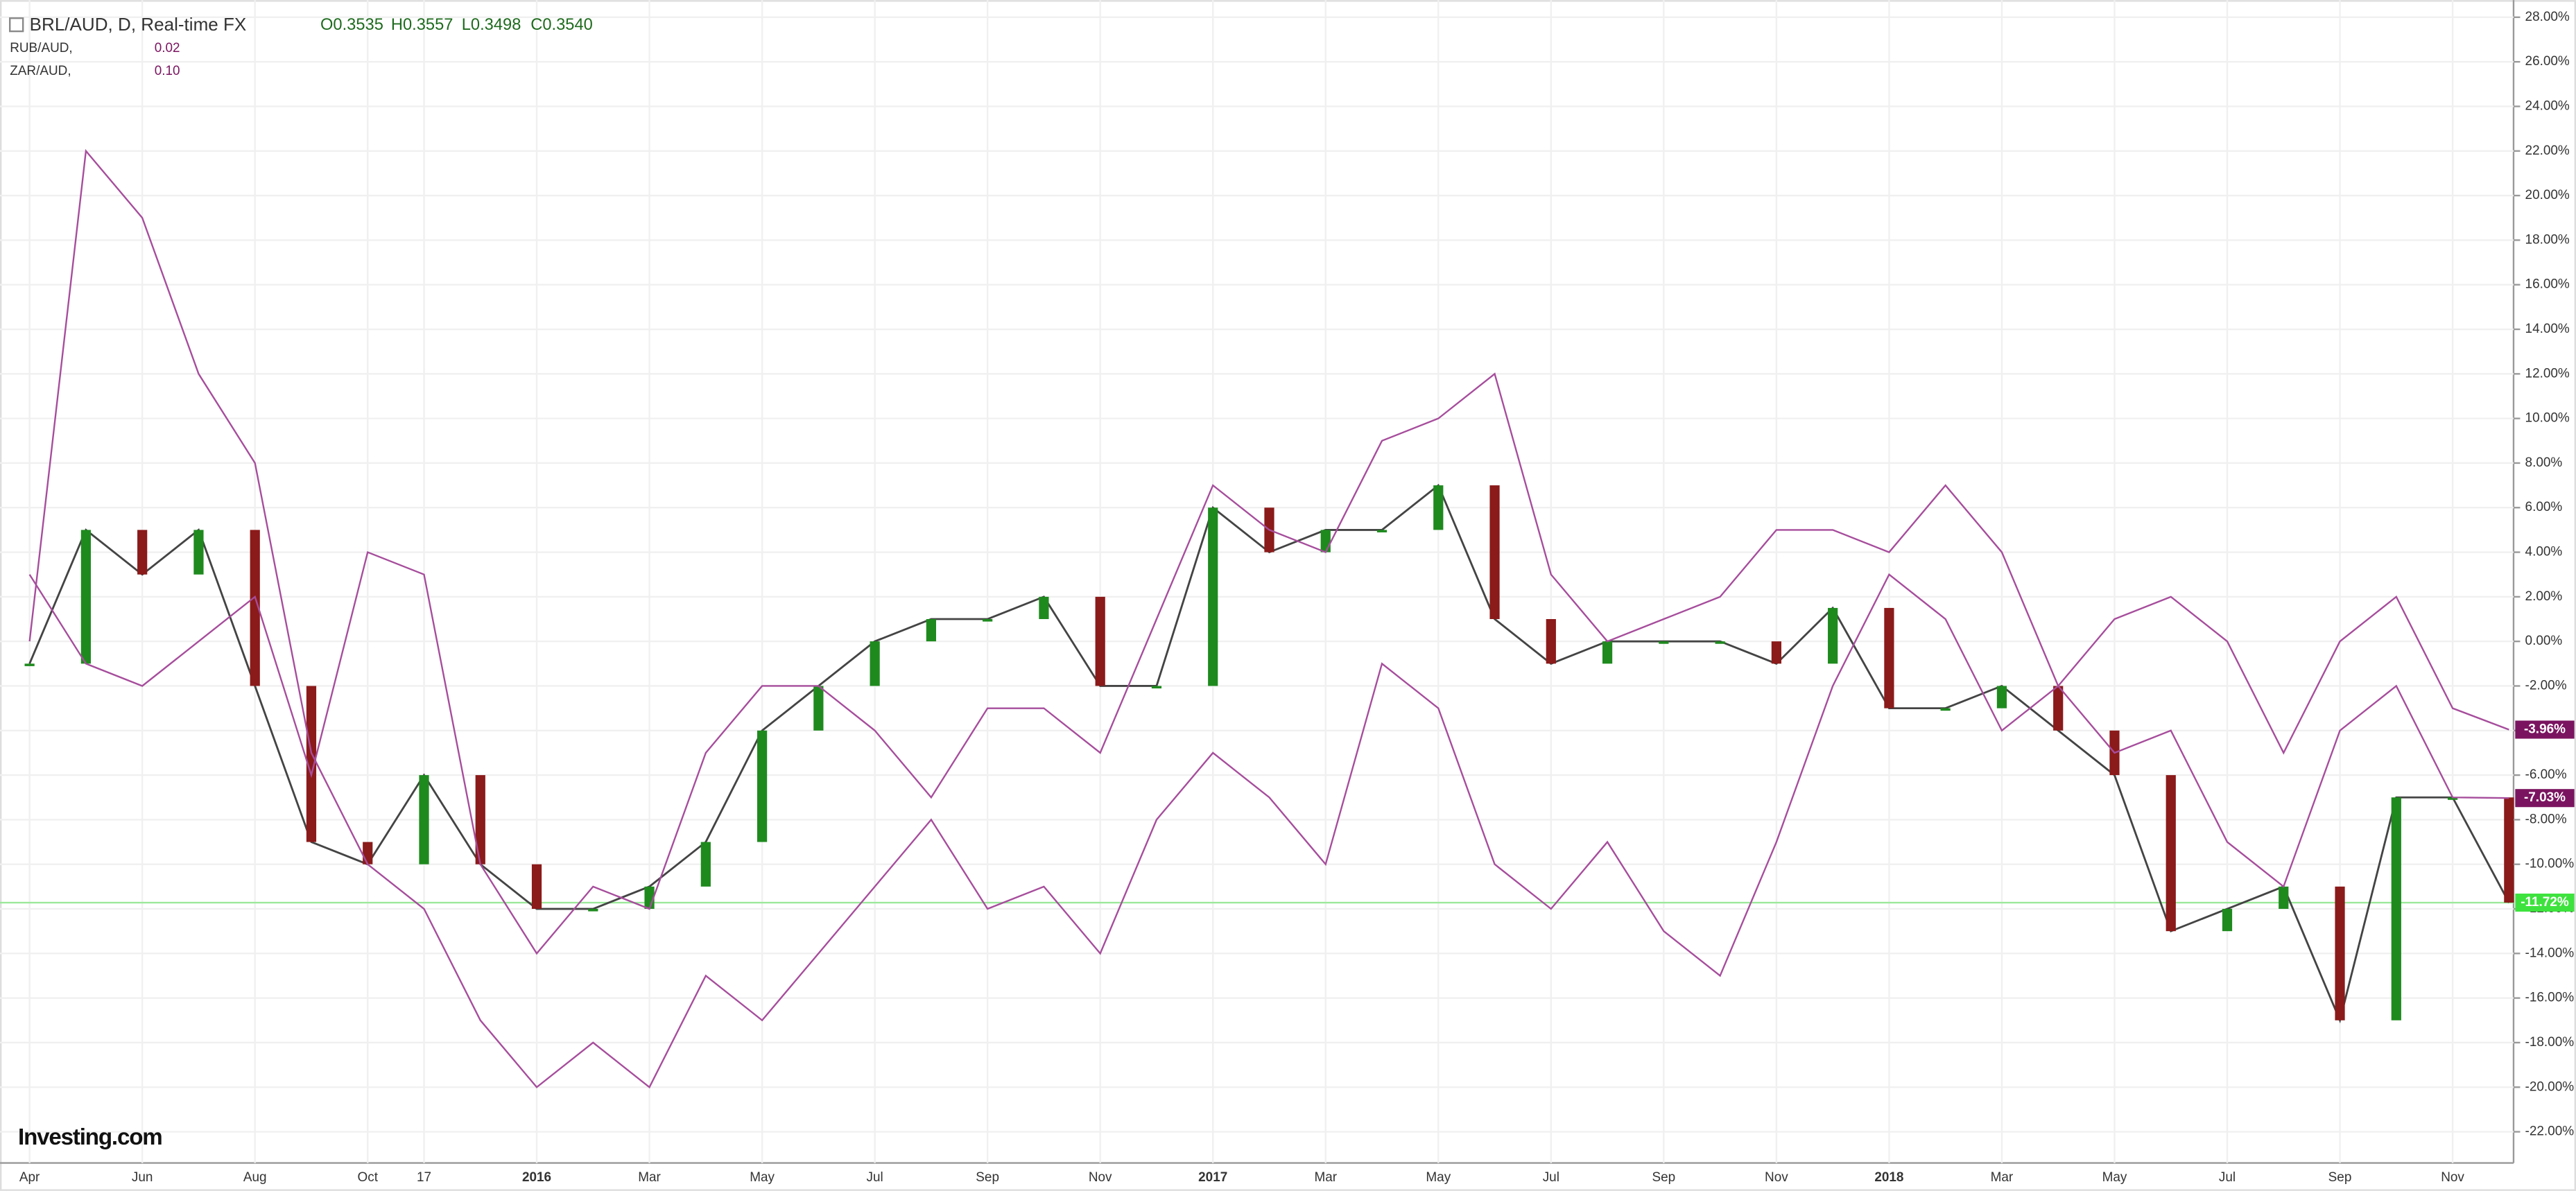 This screenshot has width=2576, height=1191. What do you see at coordinates (2547, 284) in the screenshot?
I see `y-tick-label: 16.00%` at bounding box center [2547, 284].